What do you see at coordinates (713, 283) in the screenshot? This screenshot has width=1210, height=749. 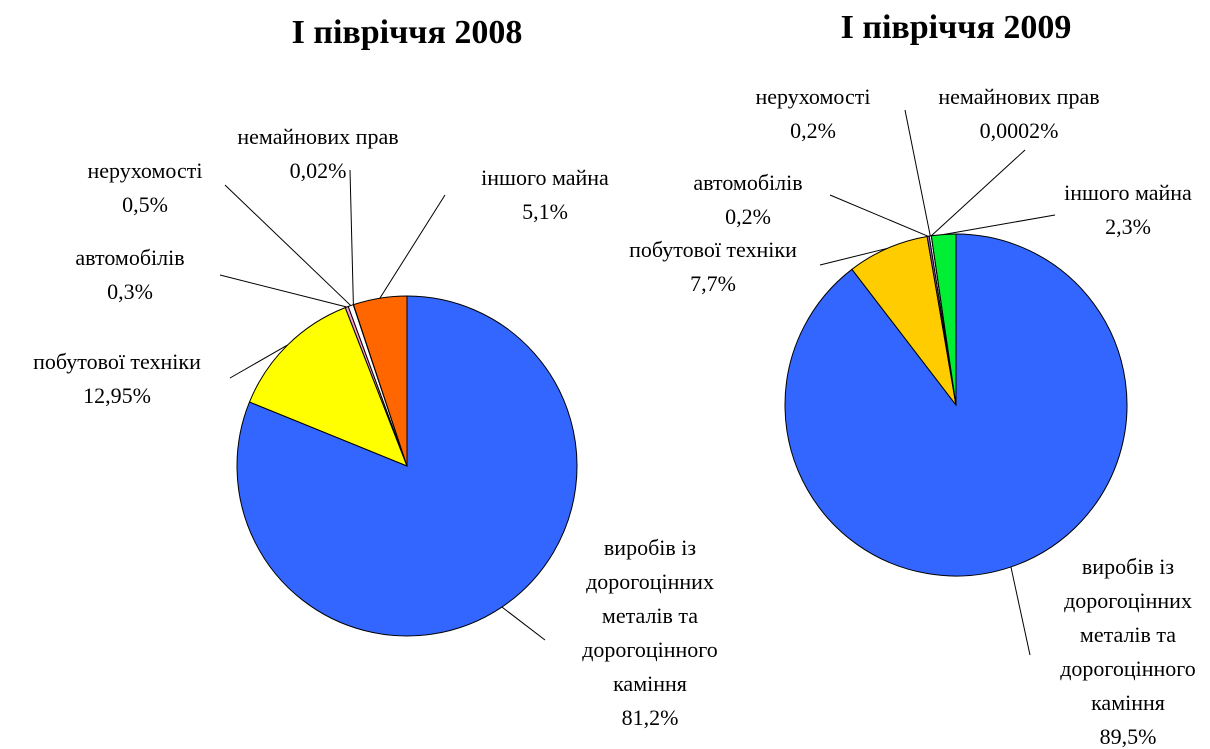 I see `value-label: 7,7%` at bounding box center [713, 283].